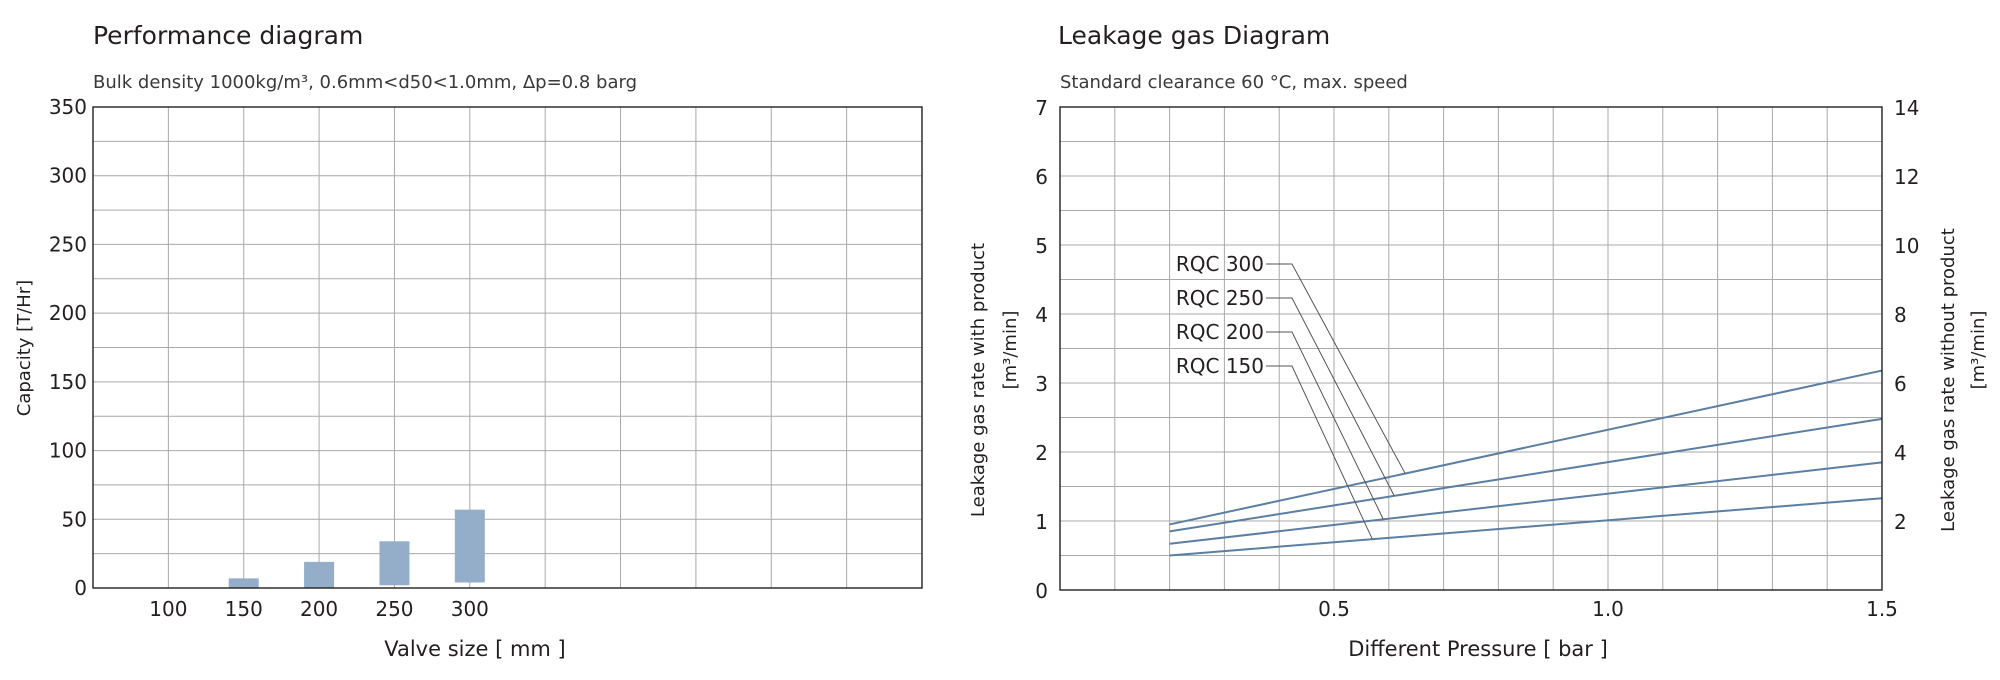  Describe the element at coordinates (1041, 315) in the screenshot. I see `y-tick-label: 4` at that location.